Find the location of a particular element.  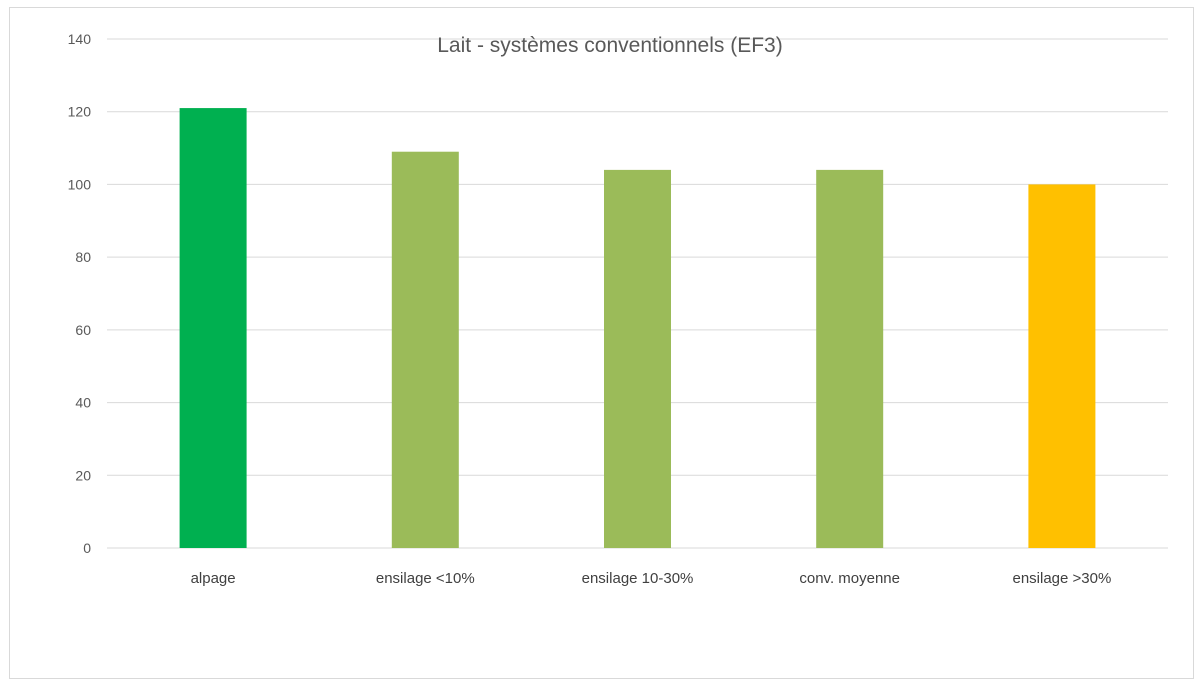

chart-title: Lait - systèmes conventionnels (EF3) is located at coordinates (609, 45).